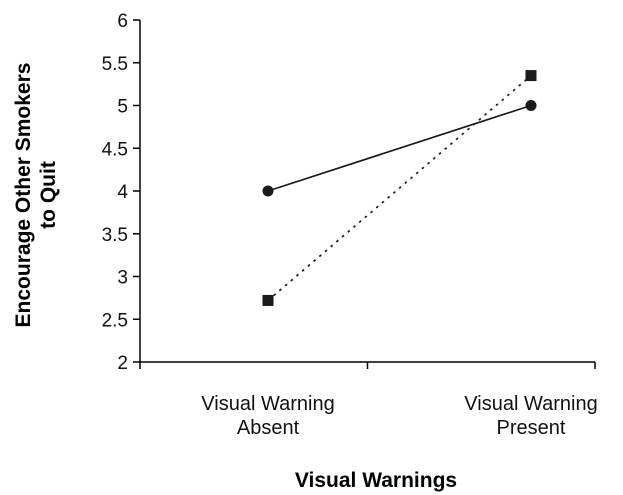 The width and height of the screenshot is (623, 495). I want to click on series-line, so click(399, 148).